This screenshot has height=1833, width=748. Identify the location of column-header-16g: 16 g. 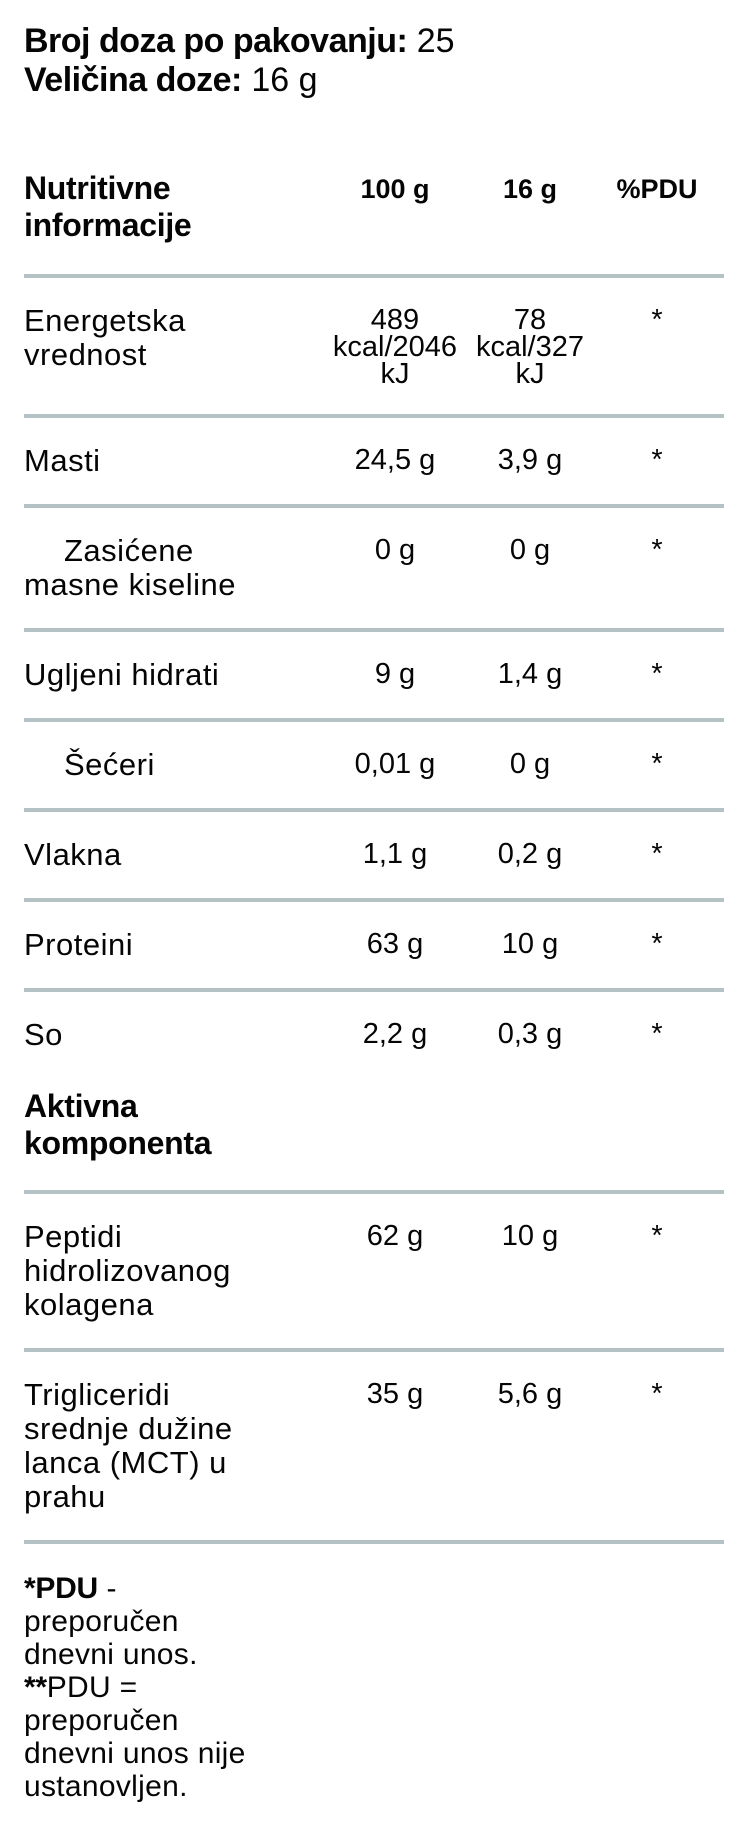
(530, 189).